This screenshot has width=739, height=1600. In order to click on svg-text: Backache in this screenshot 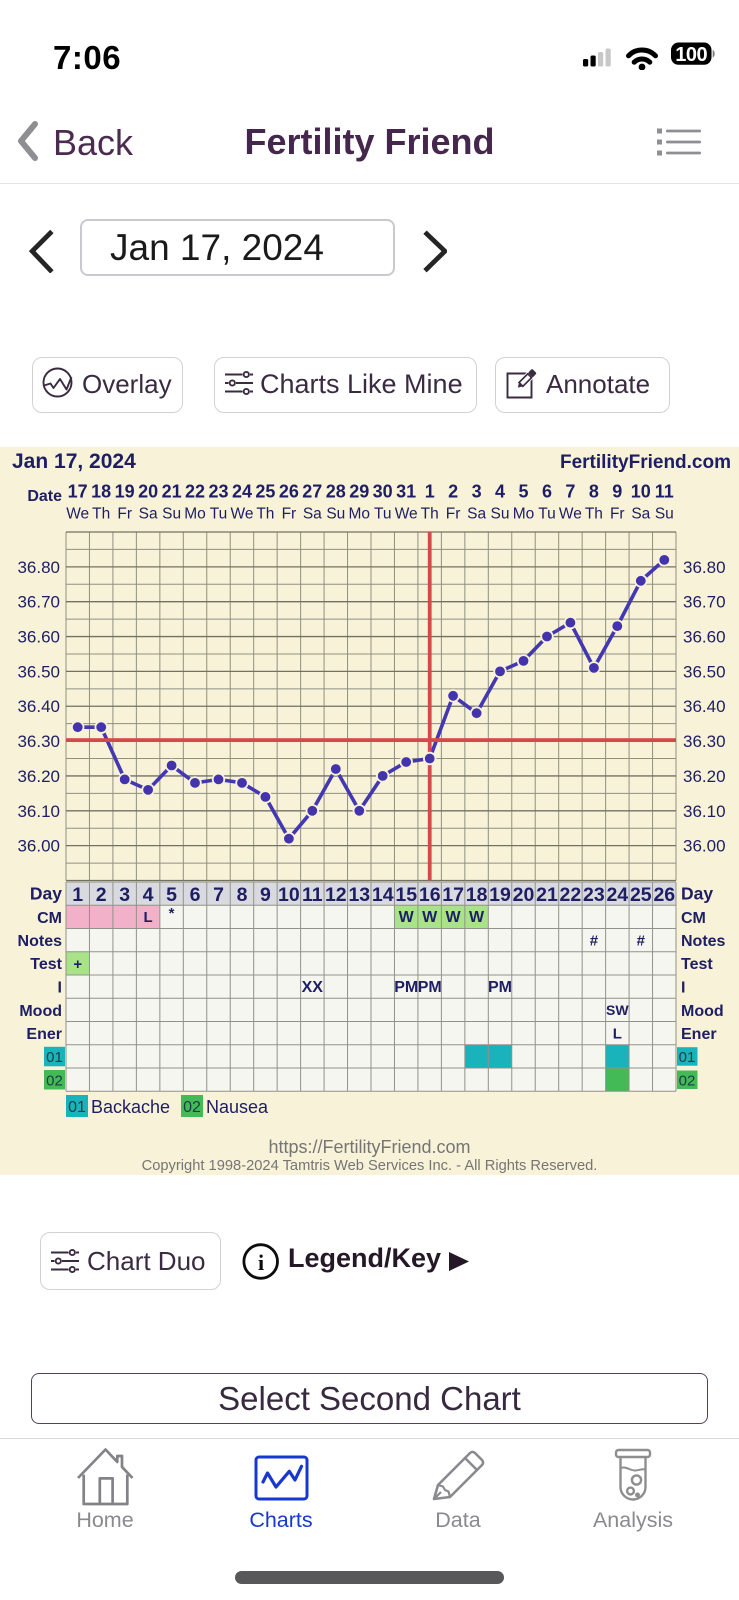, I will do `click(130, 1107)`.